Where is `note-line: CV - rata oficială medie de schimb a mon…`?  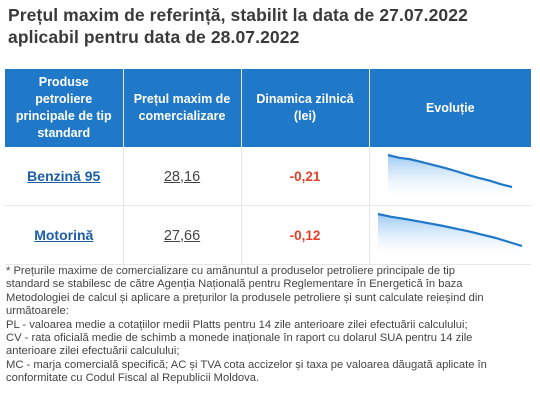
note-line: CV - rata oficială medie de schimb a mon… is located at coordinates (239, 338).